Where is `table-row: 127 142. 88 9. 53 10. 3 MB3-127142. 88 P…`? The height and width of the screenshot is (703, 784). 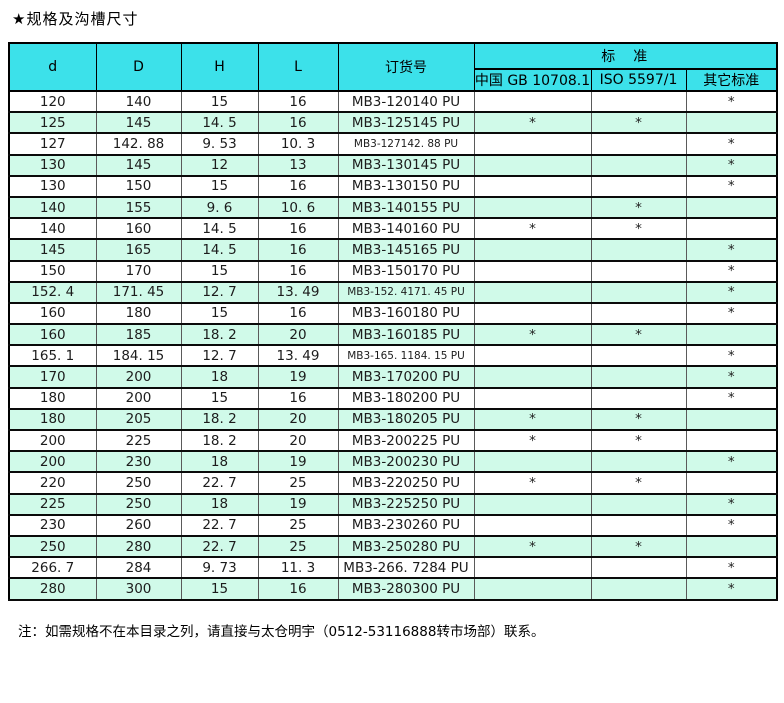 table-row: 127 142. 88 9. 53 10. 3 MB3-127142. 88 P… is located at coordinates (393, 144).